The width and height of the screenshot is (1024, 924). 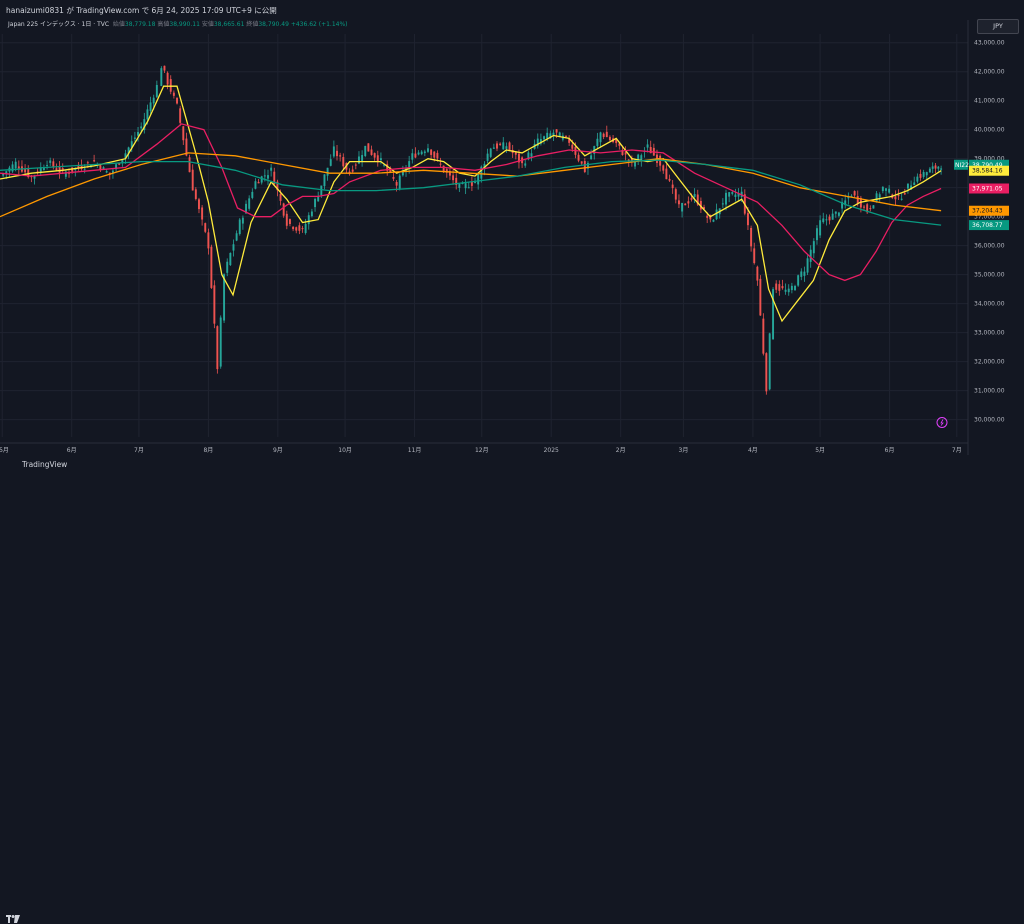 I want to click on time-tick-label: 2025, so click(x=551, y=450).